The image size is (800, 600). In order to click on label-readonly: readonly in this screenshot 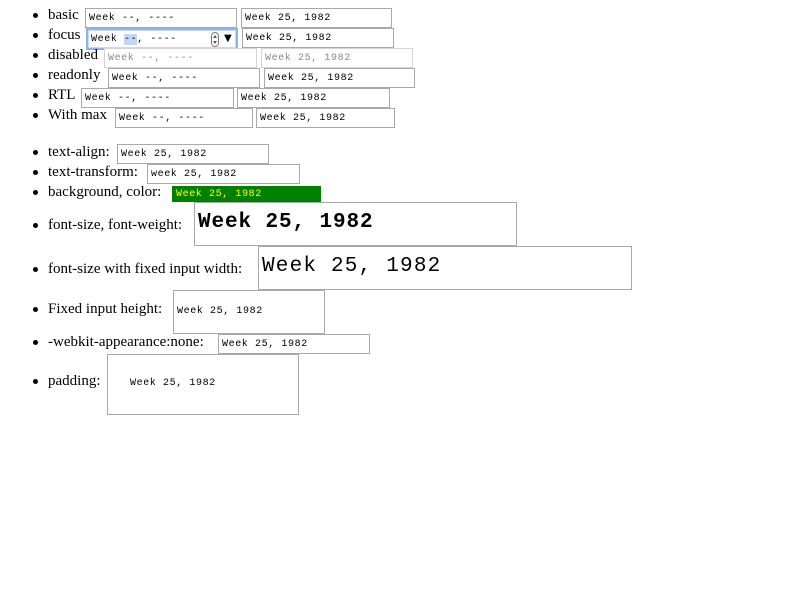, I will do `click(74, 75)`.